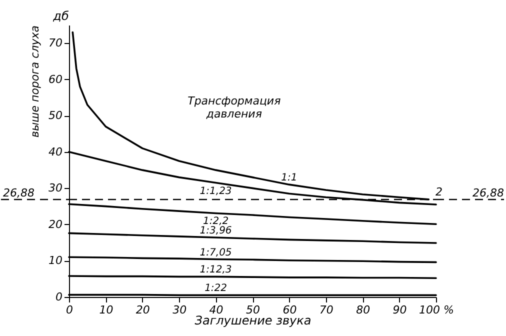 The image size is (506, 336). I want to click on x-tick-label: 20, so click(143, 310).